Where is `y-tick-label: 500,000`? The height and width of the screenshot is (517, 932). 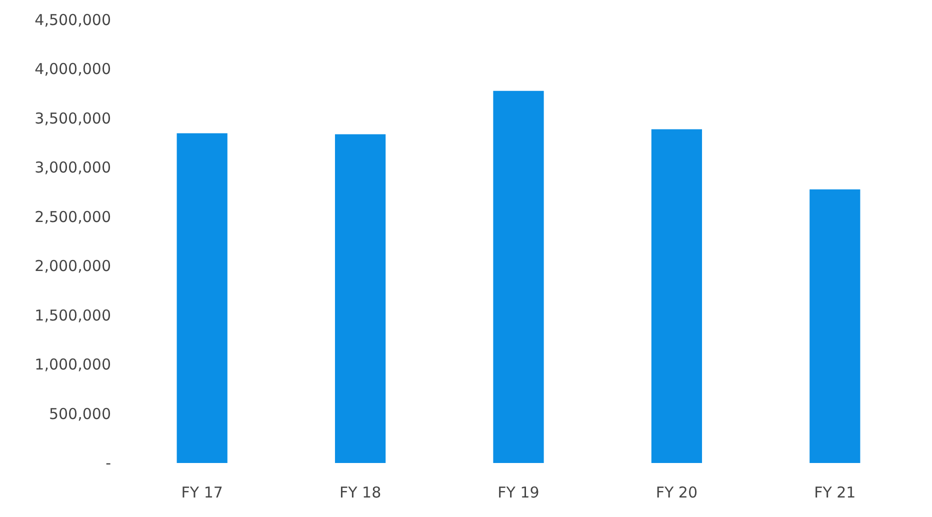
y-tick-label: 500,000 is located at coordinates (79, 413).